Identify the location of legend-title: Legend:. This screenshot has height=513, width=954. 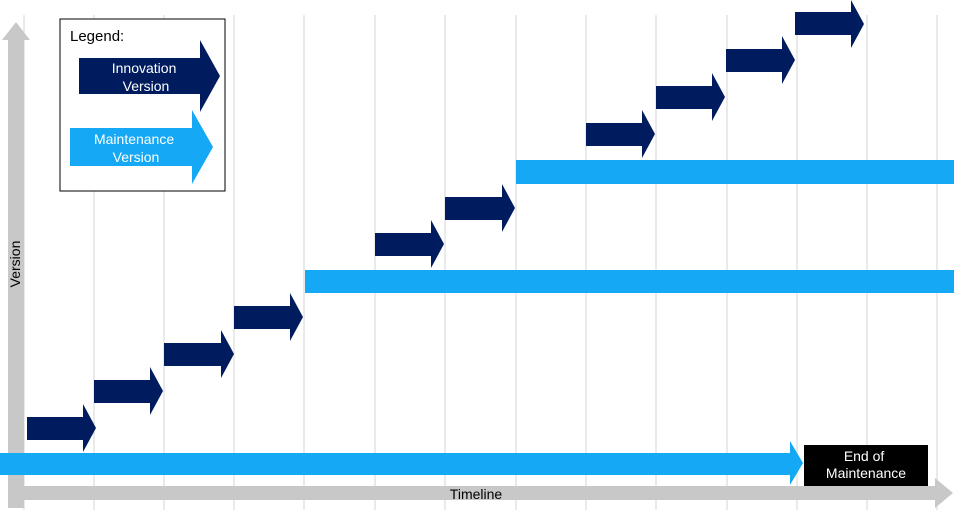
(97, 36).